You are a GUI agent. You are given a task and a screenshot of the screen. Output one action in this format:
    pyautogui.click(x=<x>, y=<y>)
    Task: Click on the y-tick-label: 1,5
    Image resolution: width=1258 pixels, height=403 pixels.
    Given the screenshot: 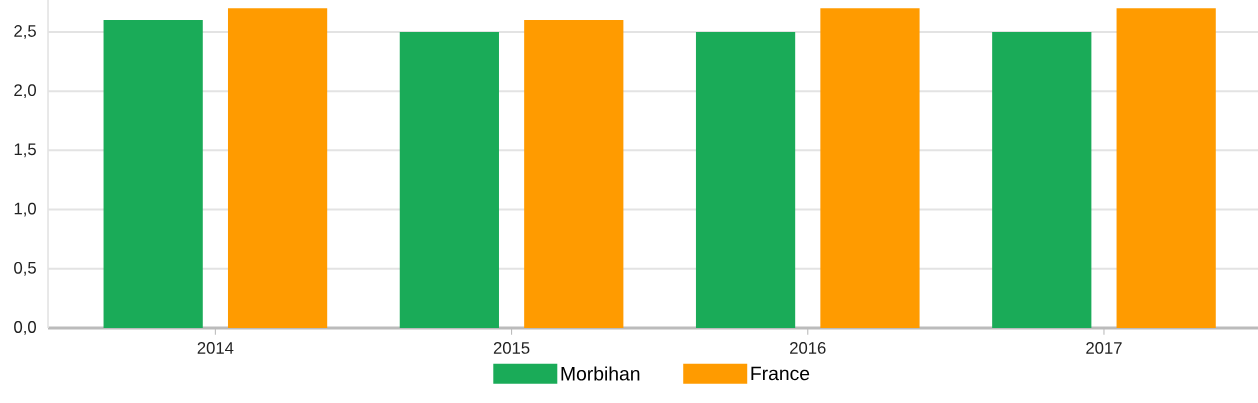 What is the action you would take?
    pyautogui.click(x=25, y=150)
    